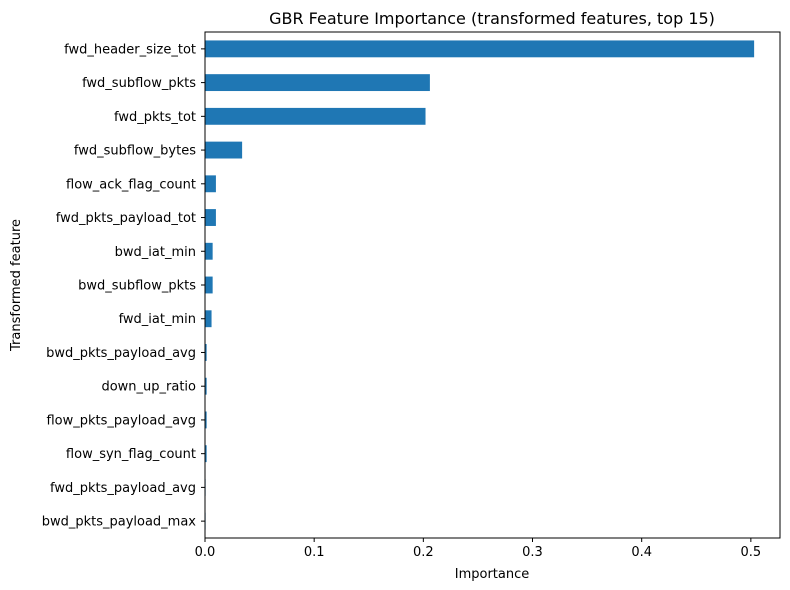  I want to click on bar-fwd_pkts_tot, so click(315, 116).